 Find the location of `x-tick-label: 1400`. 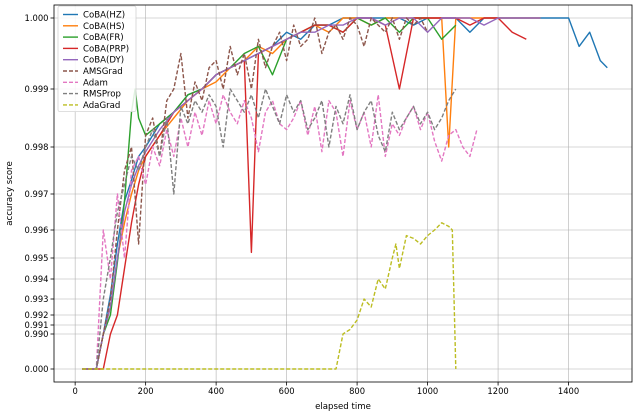

x-tick-label: 1400 is located at coordinates (568, 391).